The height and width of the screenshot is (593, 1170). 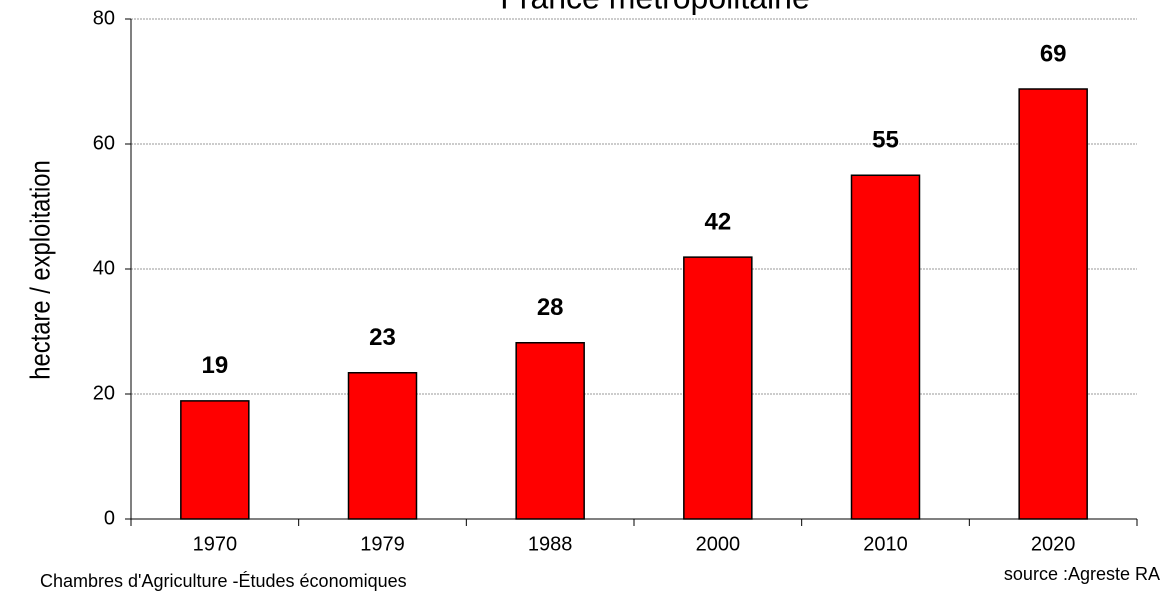 I want to click on data-label: 42, so click(x=717, y=221).